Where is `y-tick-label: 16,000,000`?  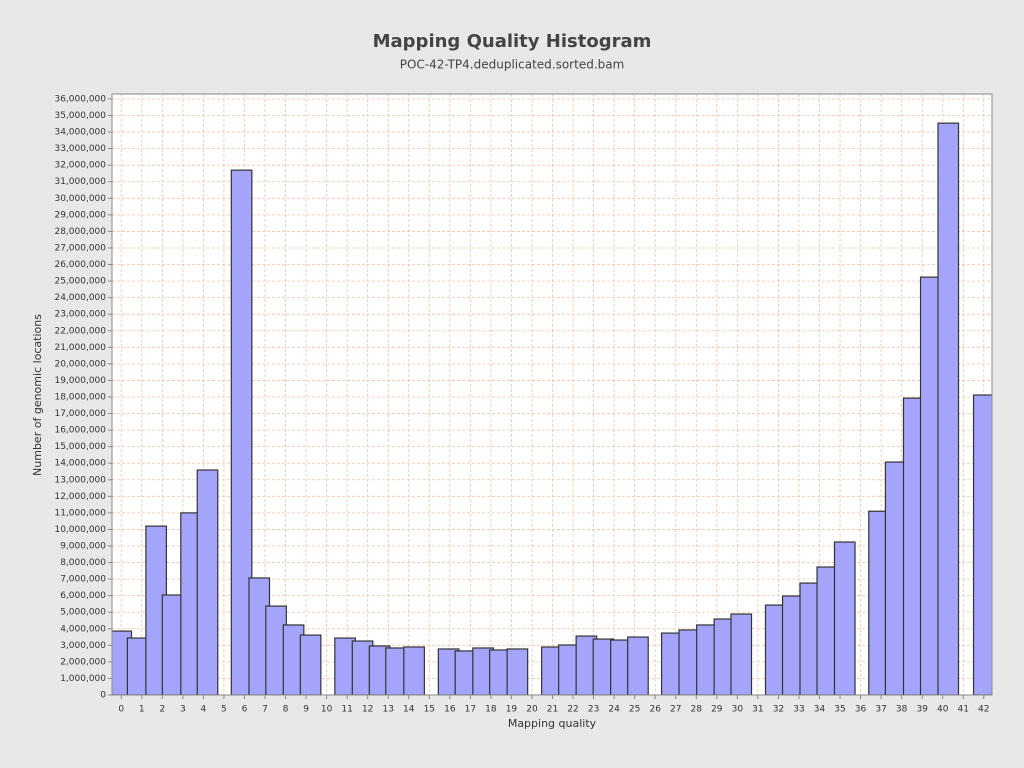
y-tick-label: 16,000,000 is located at coordinates (80, 431).